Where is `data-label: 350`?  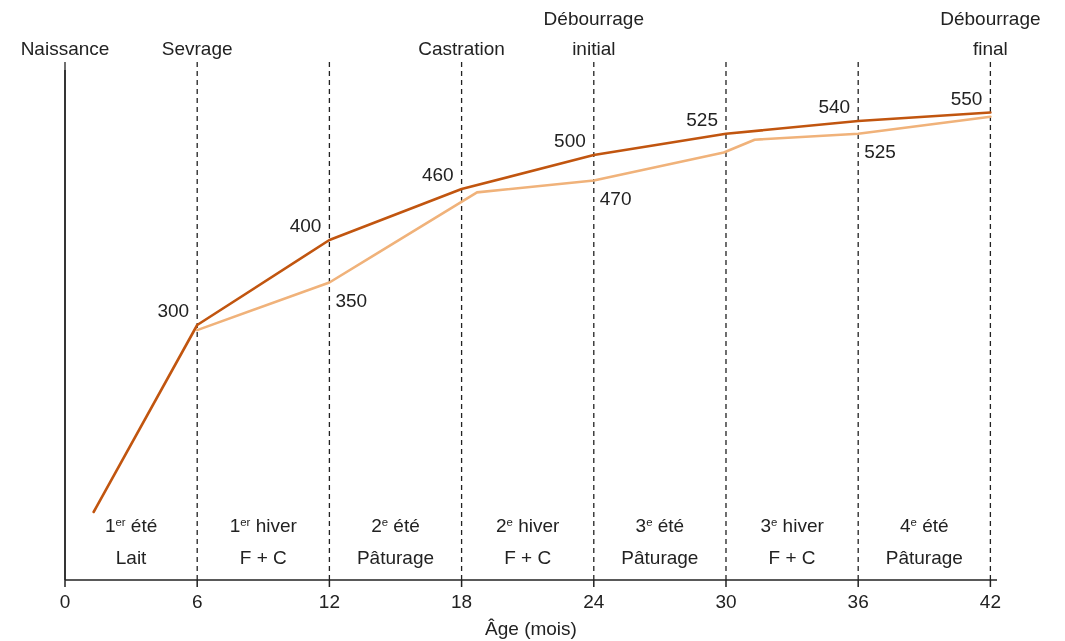
data-label: 350 is located at coordinates (351, 300).